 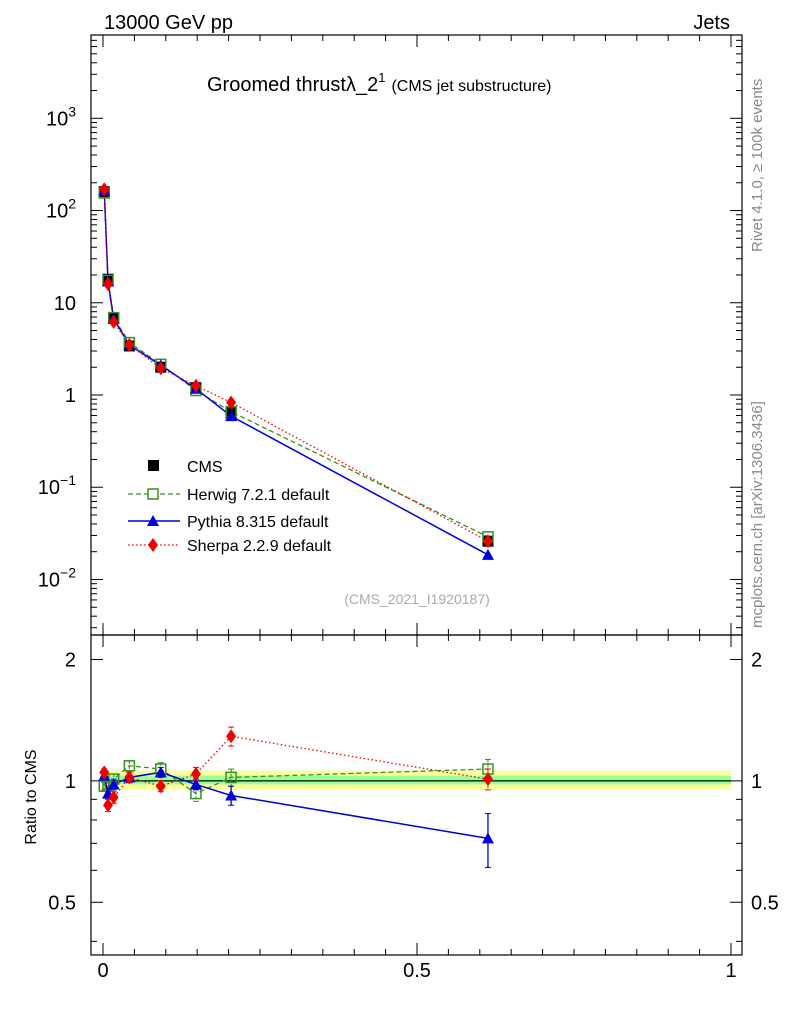 What do you see at coordinates (471, 86) in the screenshot?
I see `plot-title-sub: (CMS jet substructure)` at bounding box center [471, 86].